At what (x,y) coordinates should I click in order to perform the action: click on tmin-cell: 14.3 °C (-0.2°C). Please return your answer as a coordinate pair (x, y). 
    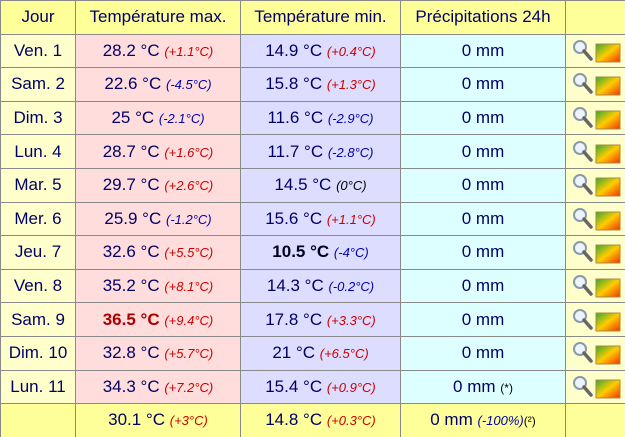
    Looking at the image, I should click on (320, 286).